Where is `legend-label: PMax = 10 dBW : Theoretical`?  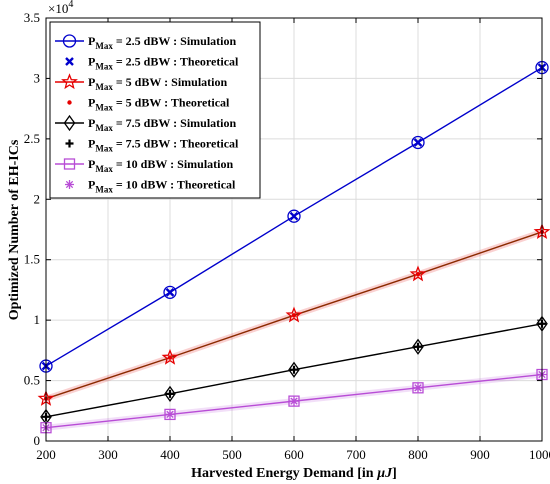 legend-label: PMax = 10 dBW : Theoretical is located at coordinates (162, 186).